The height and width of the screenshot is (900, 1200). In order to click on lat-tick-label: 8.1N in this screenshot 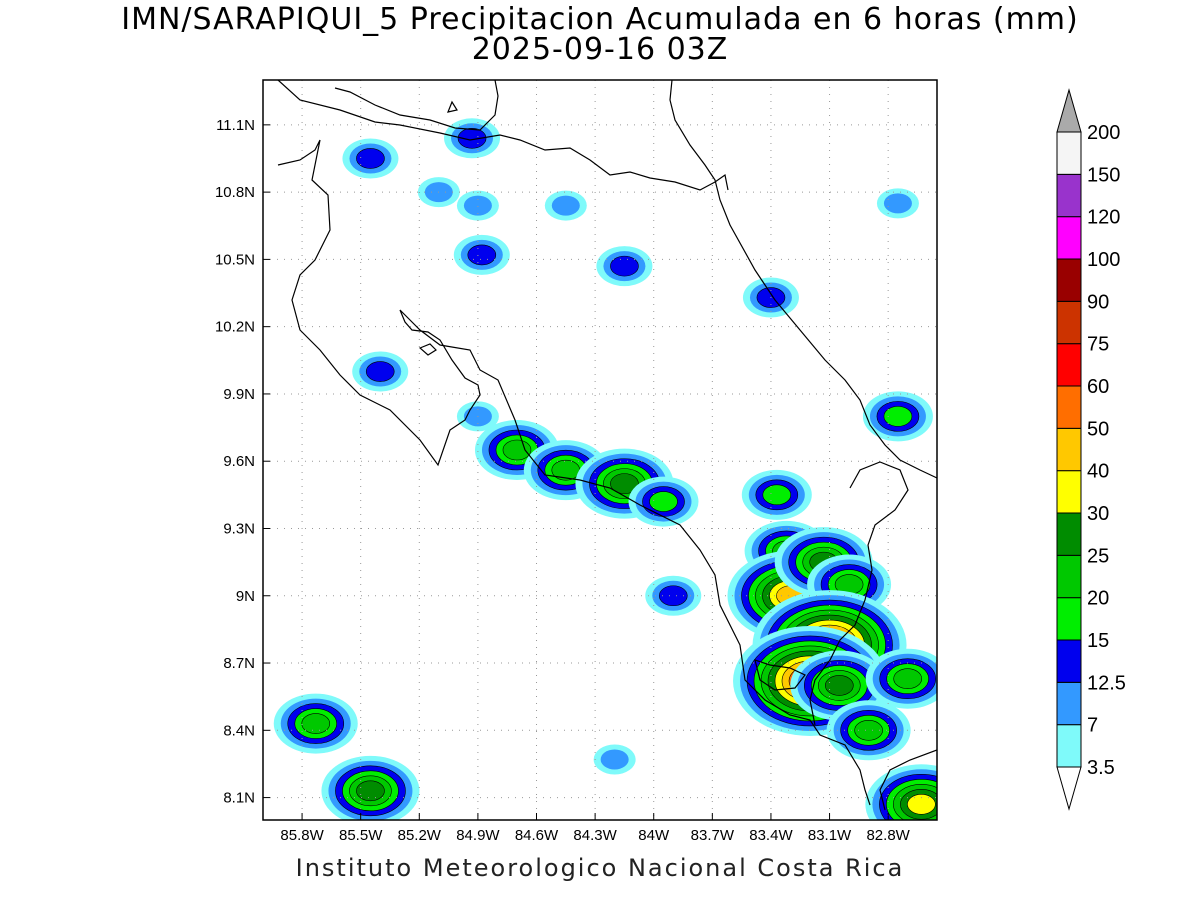, I will do `click(239, 798)`.